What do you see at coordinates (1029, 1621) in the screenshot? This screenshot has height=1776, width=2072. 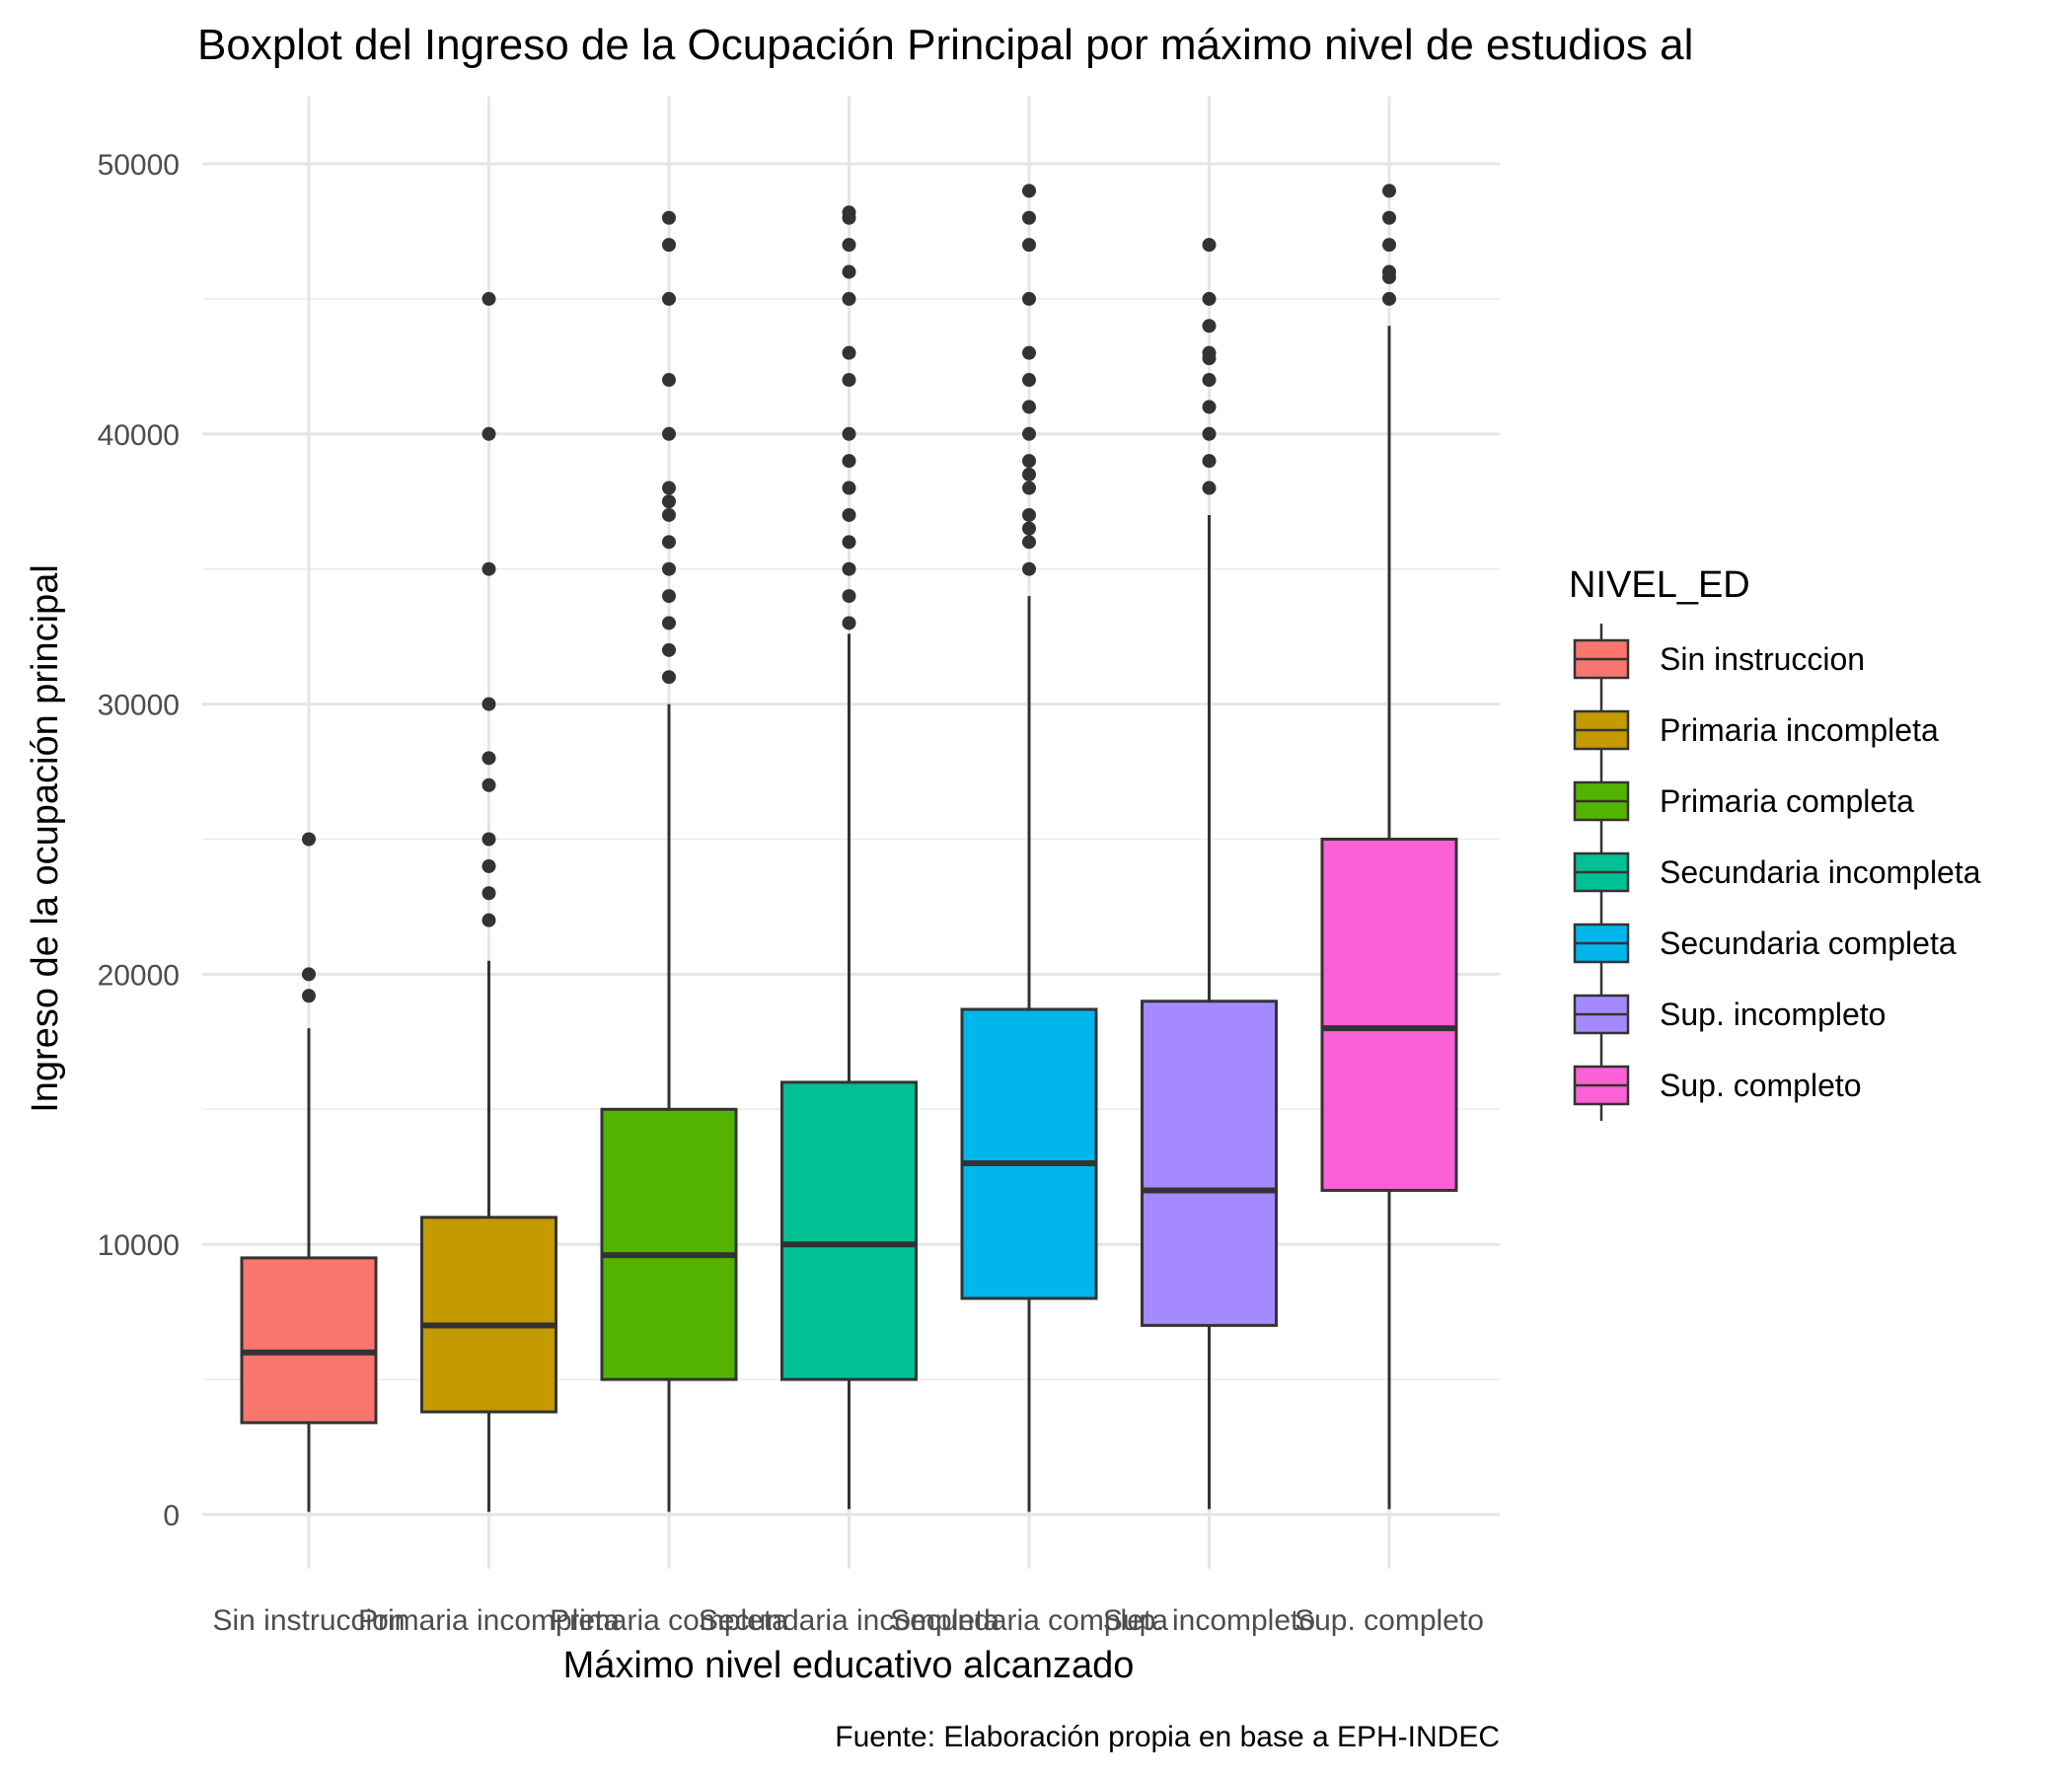 I see `x-tick-label: Secundaria completa` at bounding box center [1029, 1621].